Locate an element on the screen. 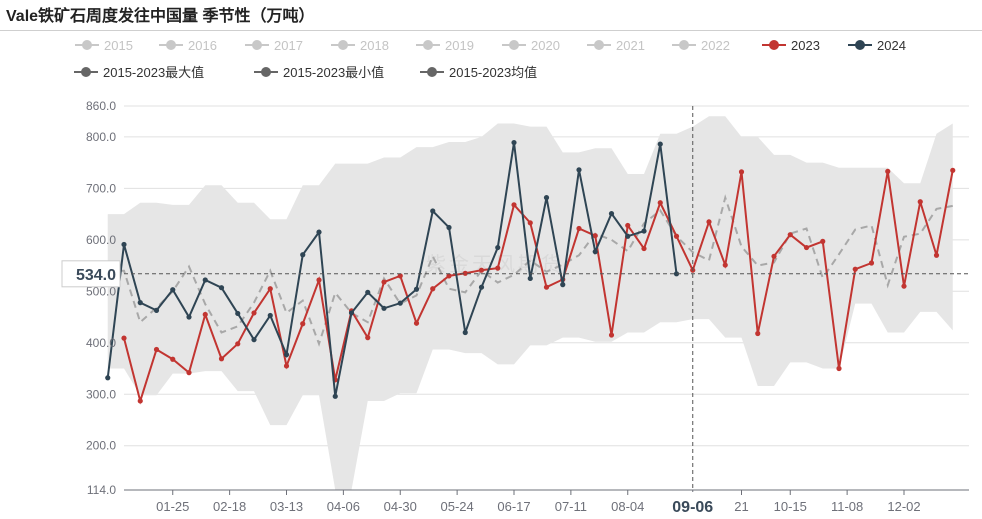 This screenshot has height=519, width=982. y-tick-label: 114.0 is located at coordinates (101, 490).